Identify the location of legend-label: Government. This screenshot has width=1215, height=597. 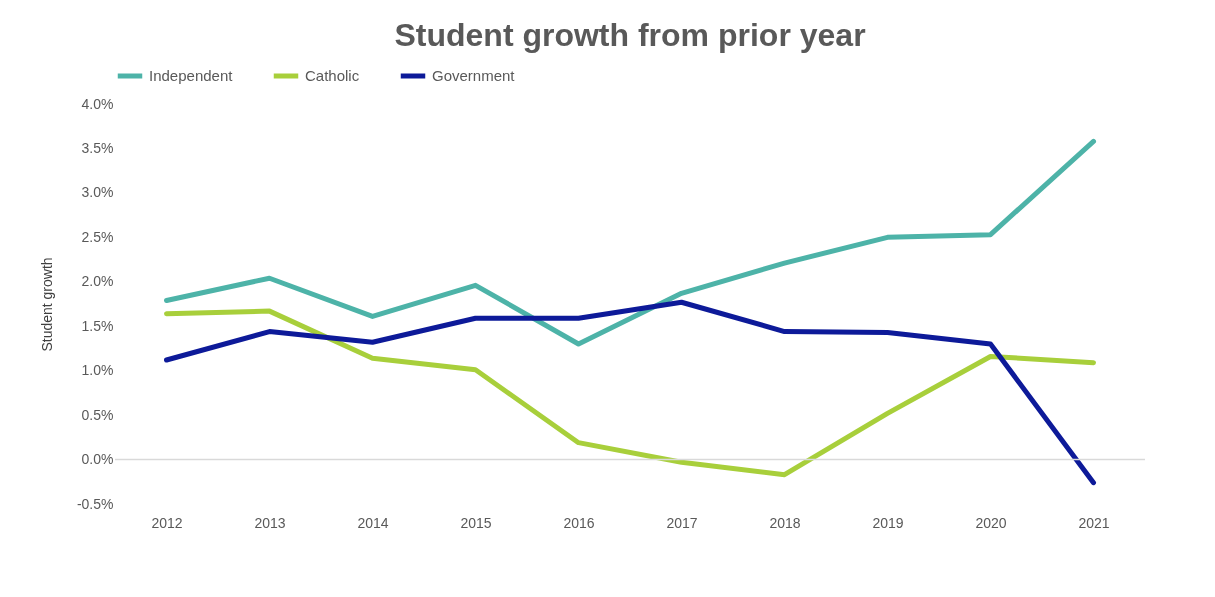
(474, 75).